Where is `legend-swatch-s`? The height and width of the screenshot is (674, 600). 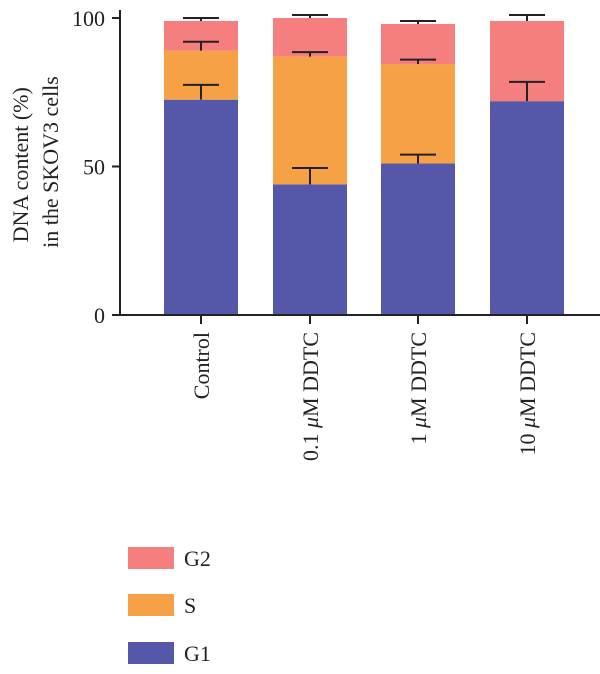 legend-swatch-s is located at coordinates (151, 605).